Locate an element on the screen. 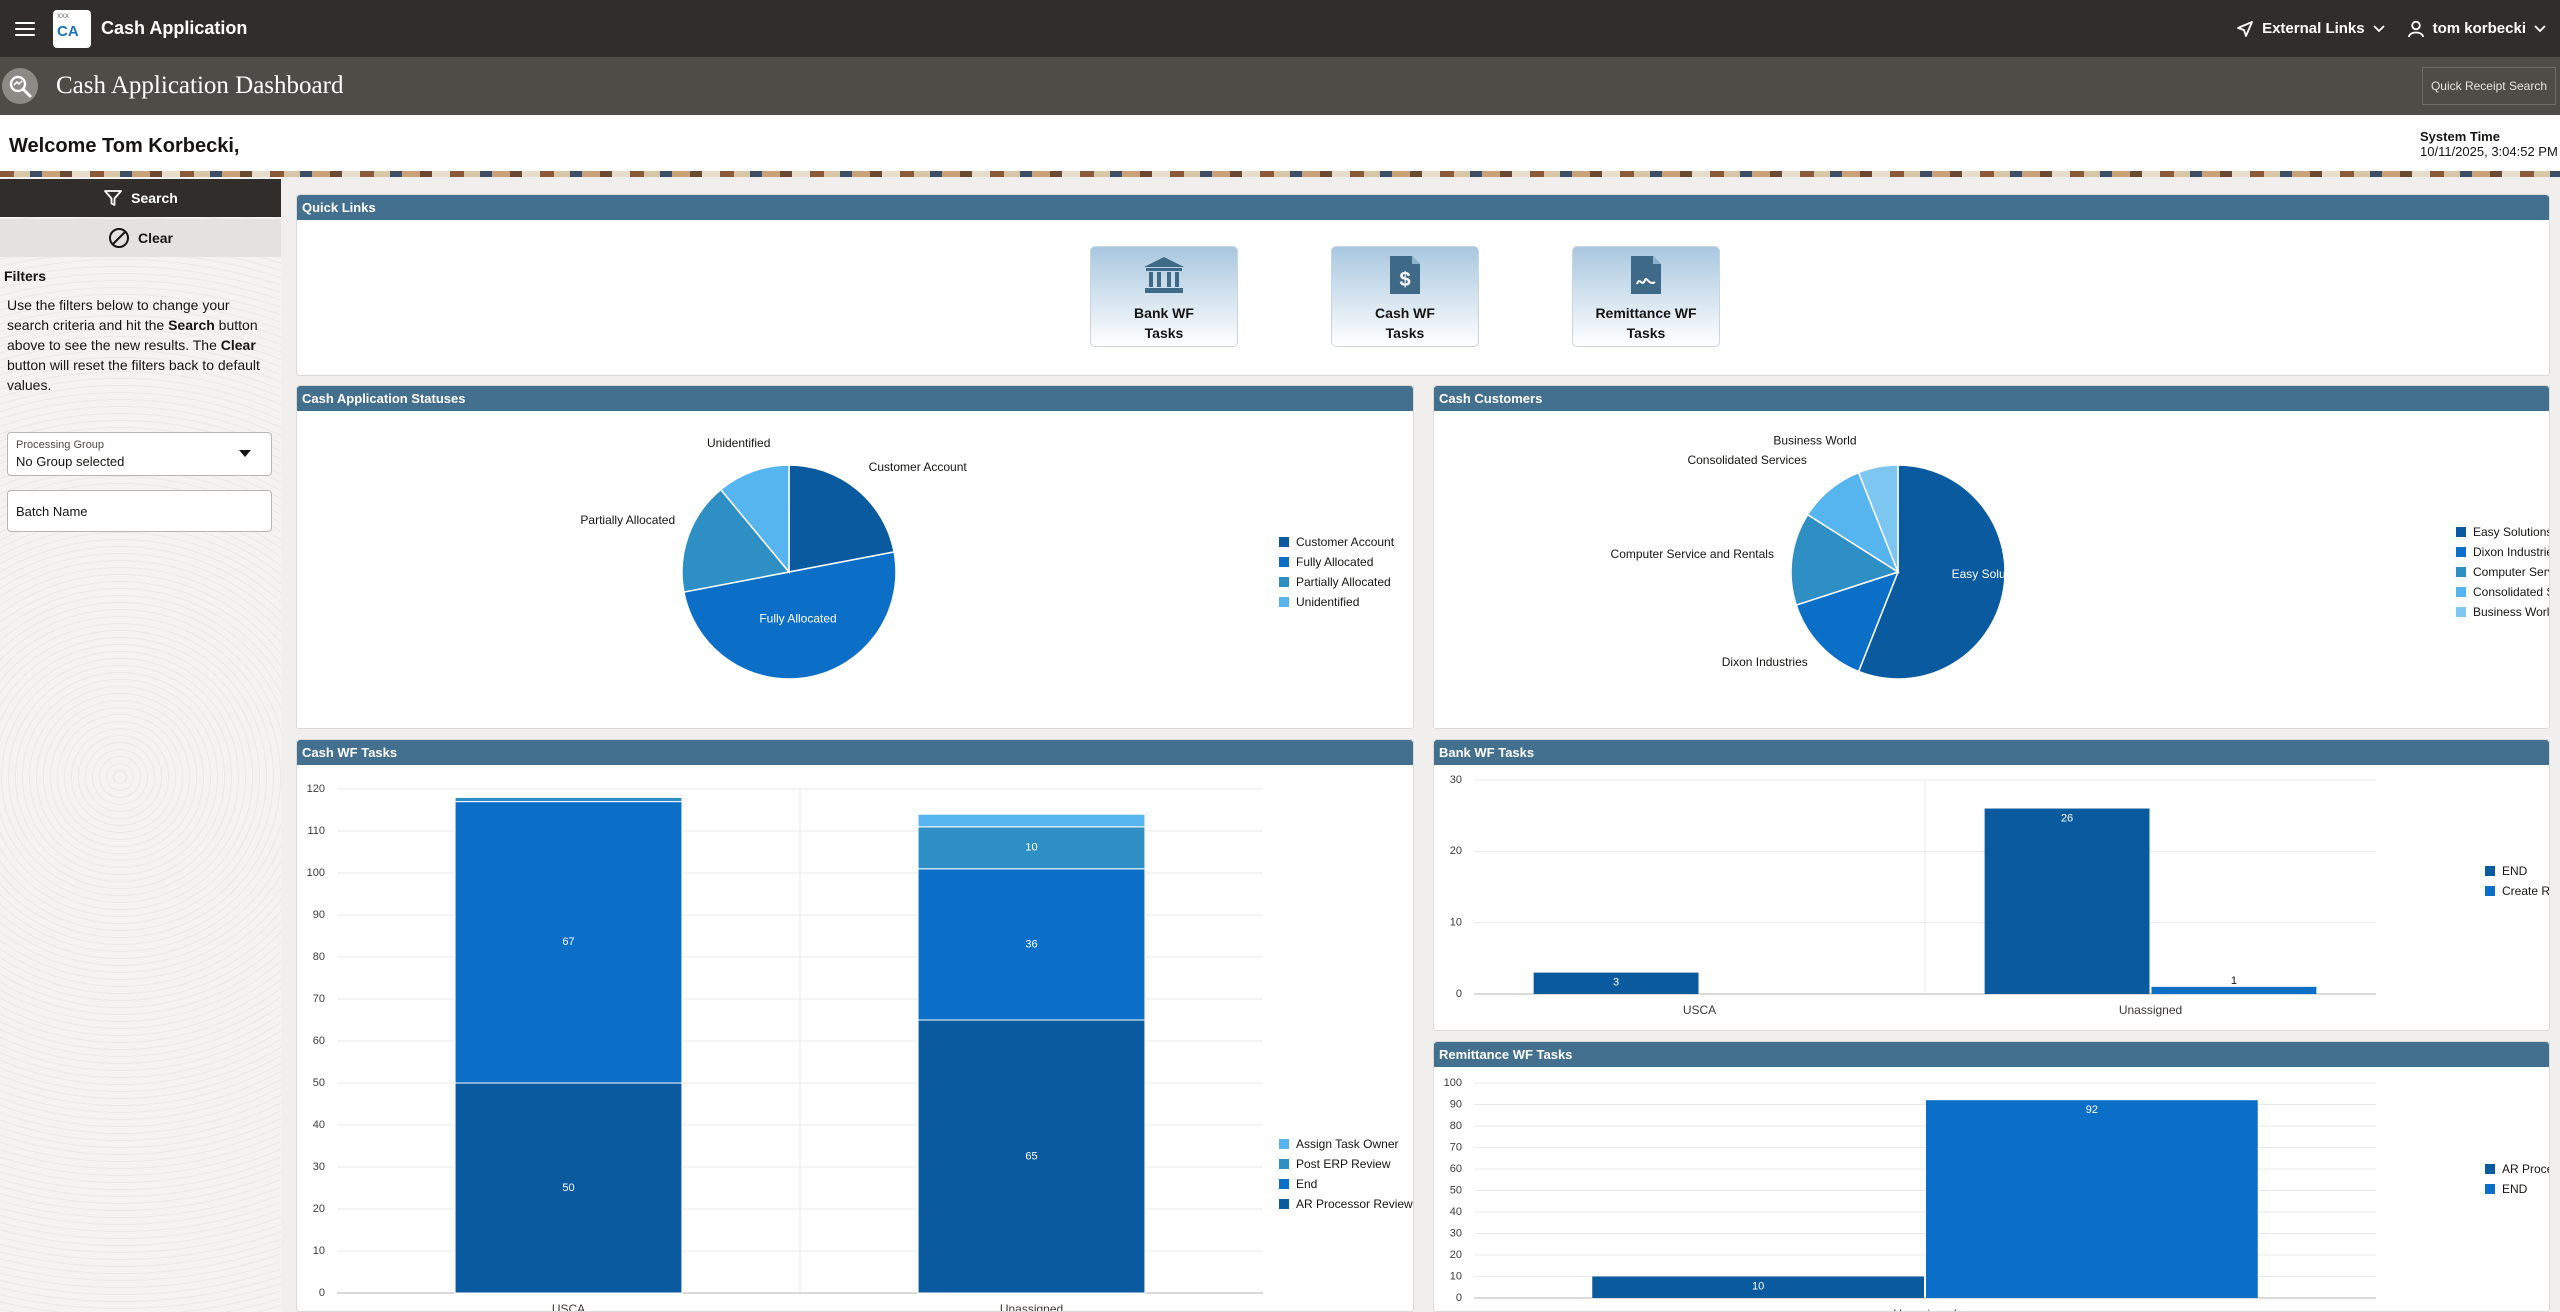 Image resolution: width=2560 pixels, height=1312 pixels. data-label: 1 is located at coordinates (2234, 981).